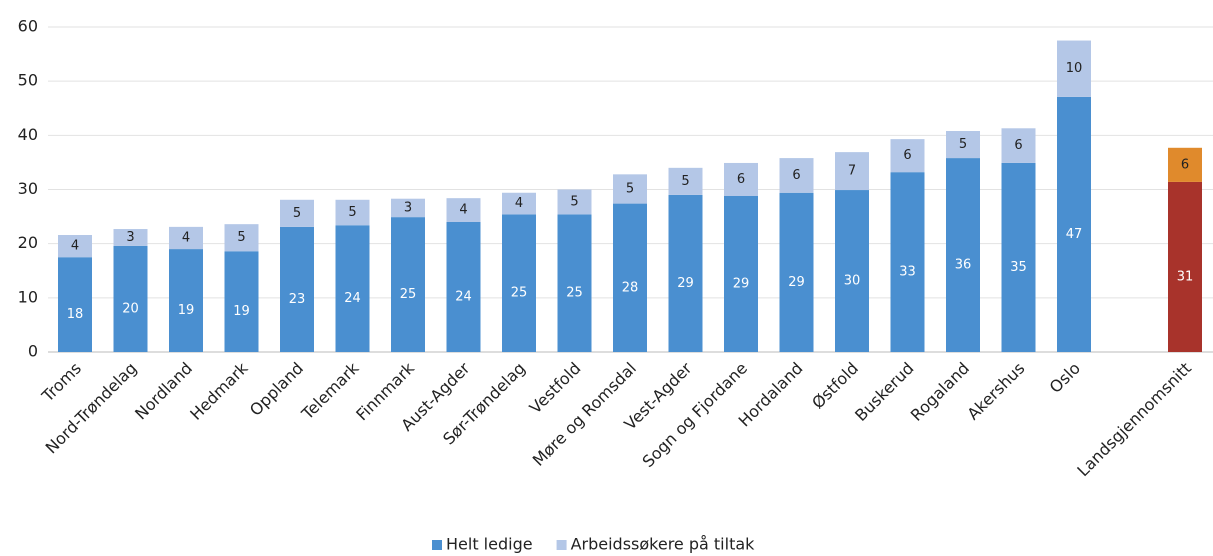 The width and height of the screenshot is (1213, 556). Describe the element at coordinates (33, 351) in the screenshot. I see `y-tick-label: 0` at that location.